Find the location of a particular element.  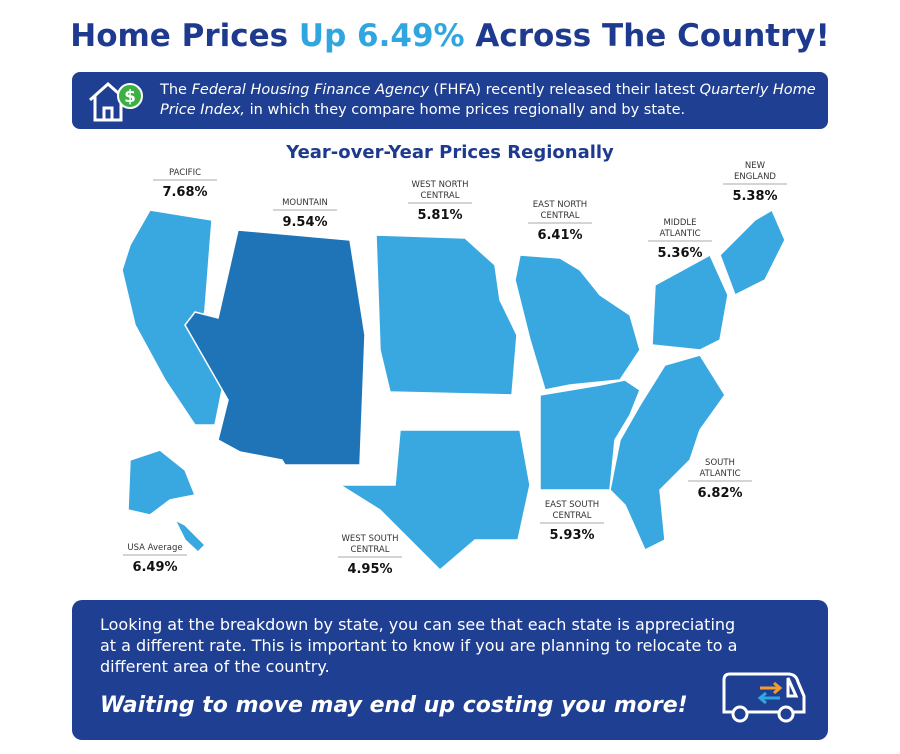

region-value: 6.41% is located at coordinates (559, 235).